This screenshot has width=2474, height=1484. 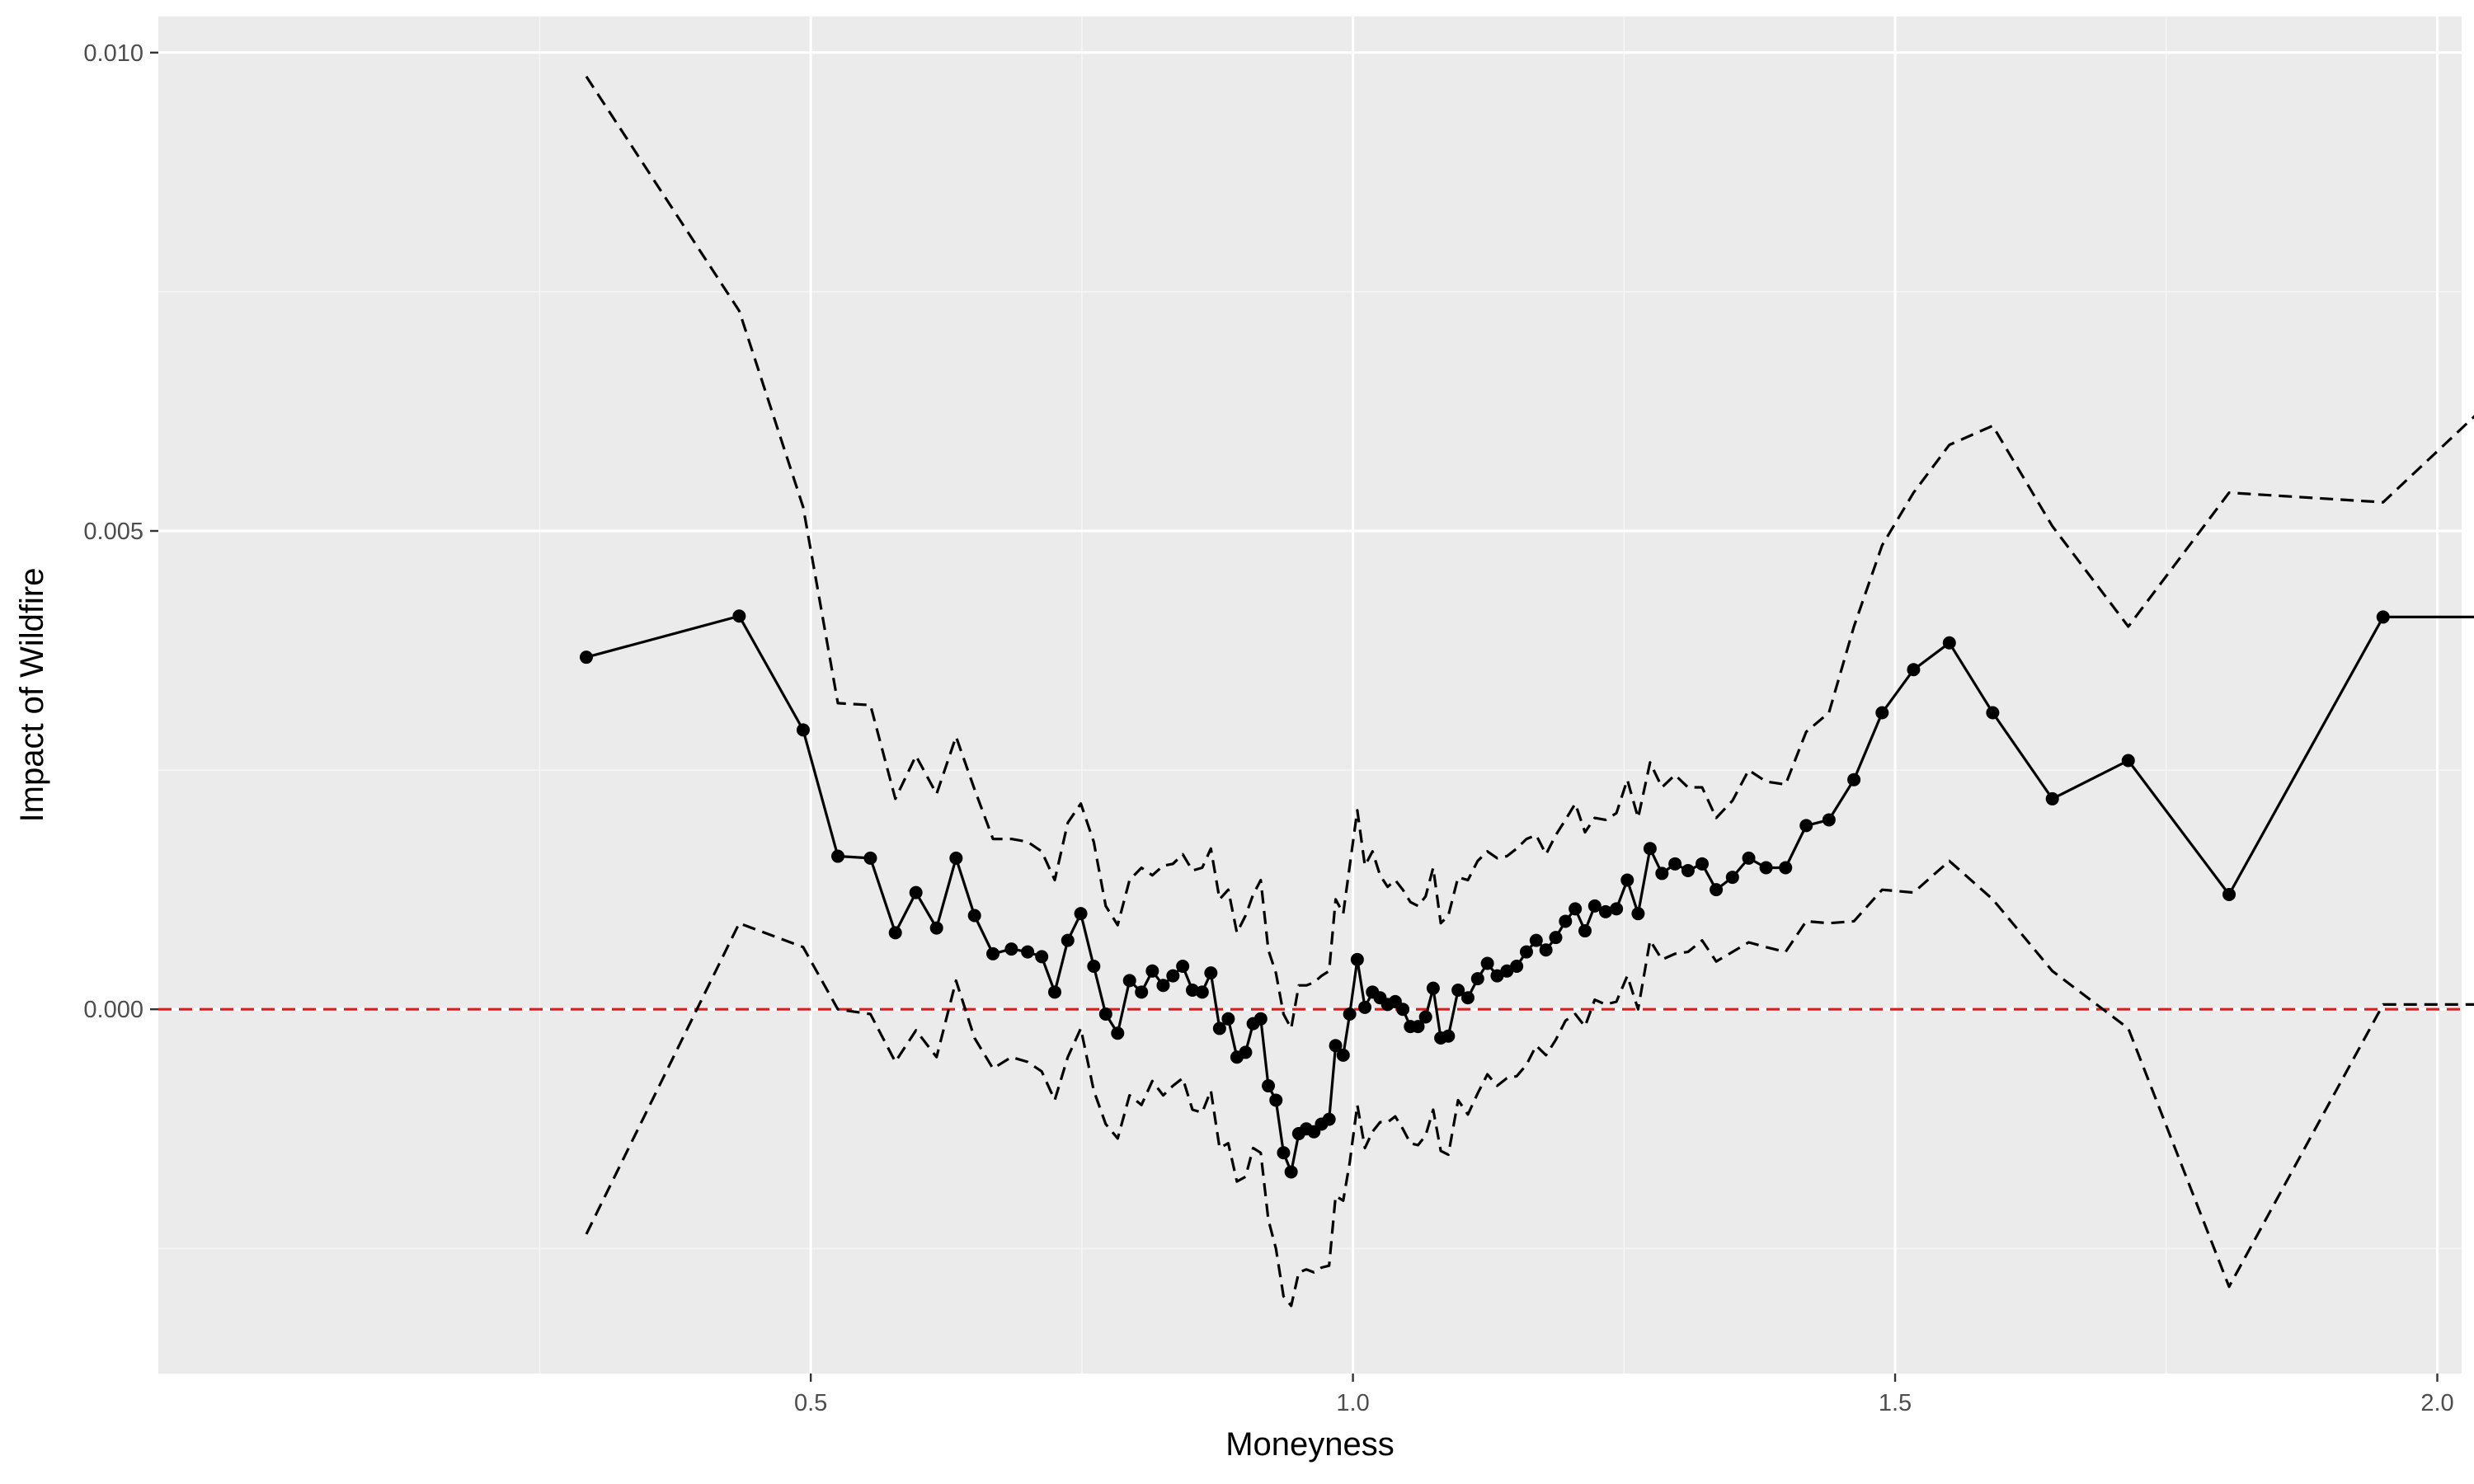 I want to click on y-tick-label: 0.000, so click(x=113, y=1010).